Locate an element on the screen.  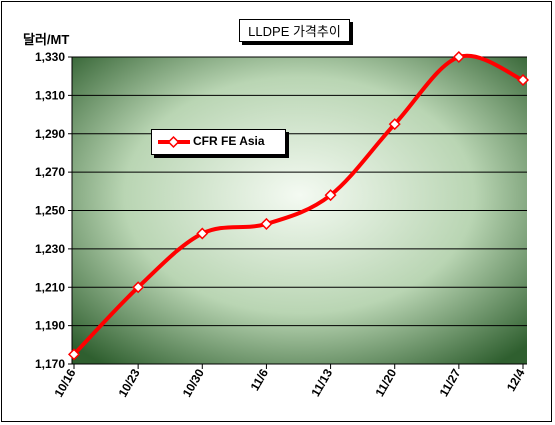
x-tick-label: 12/4 is located at coordinates (516, 380).